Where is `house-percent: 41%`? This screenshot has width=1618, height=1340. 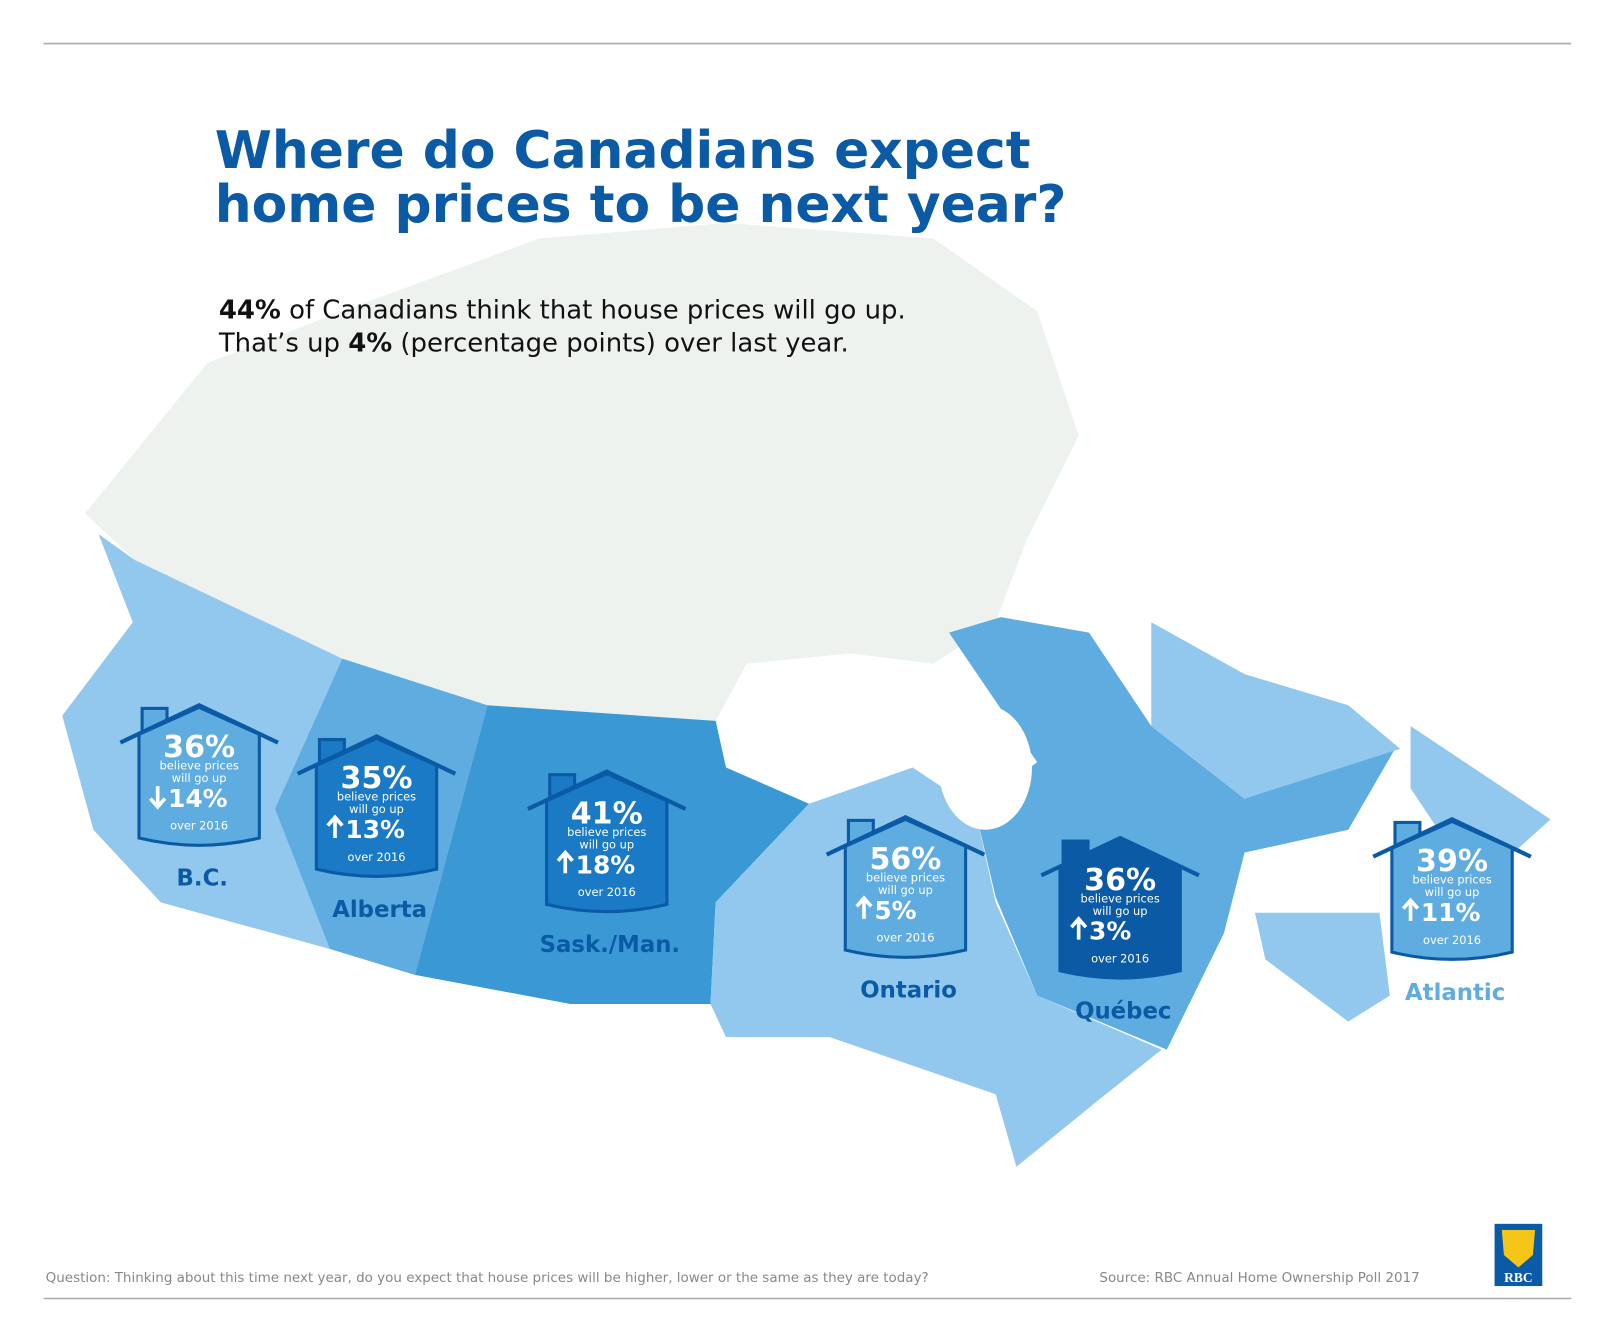 house-percent: 41% is located at coordinates (607, 813).